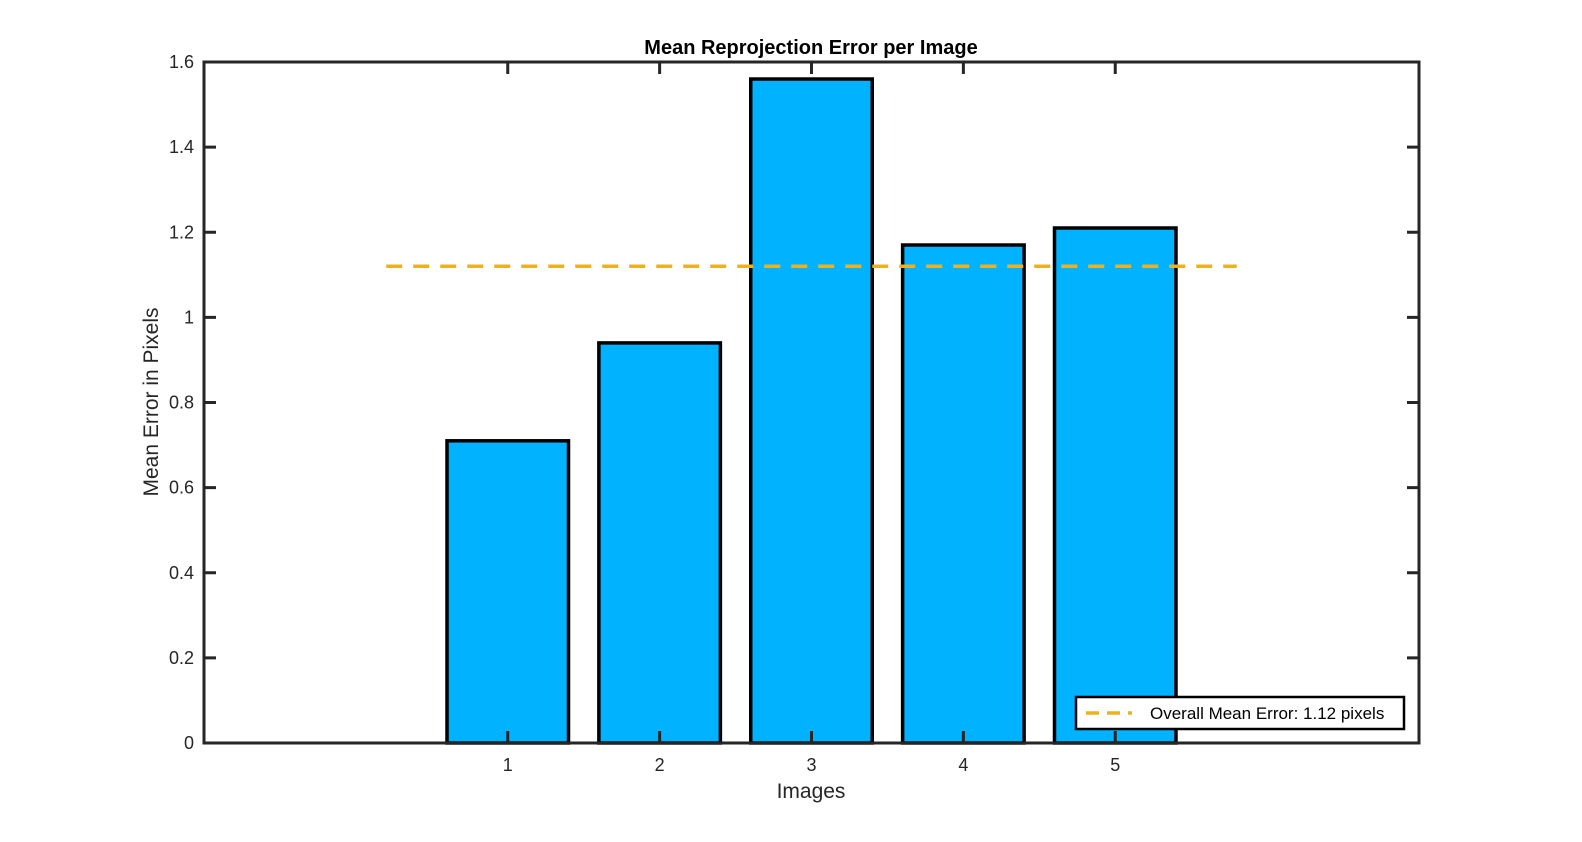 The image size is (1582, 842). What do you see at coordinates (811, 791) in the screenshot?
I see `x-axis-title: Images` at bounding box center [811, 791].